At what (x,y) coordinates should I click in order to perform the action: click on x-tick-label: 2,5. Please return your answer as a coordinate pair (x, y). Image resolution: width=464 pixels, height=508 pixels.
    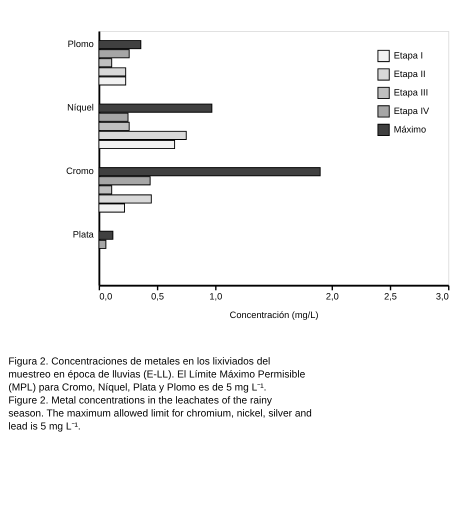
    Looking at the image, I should click on (390, 297).